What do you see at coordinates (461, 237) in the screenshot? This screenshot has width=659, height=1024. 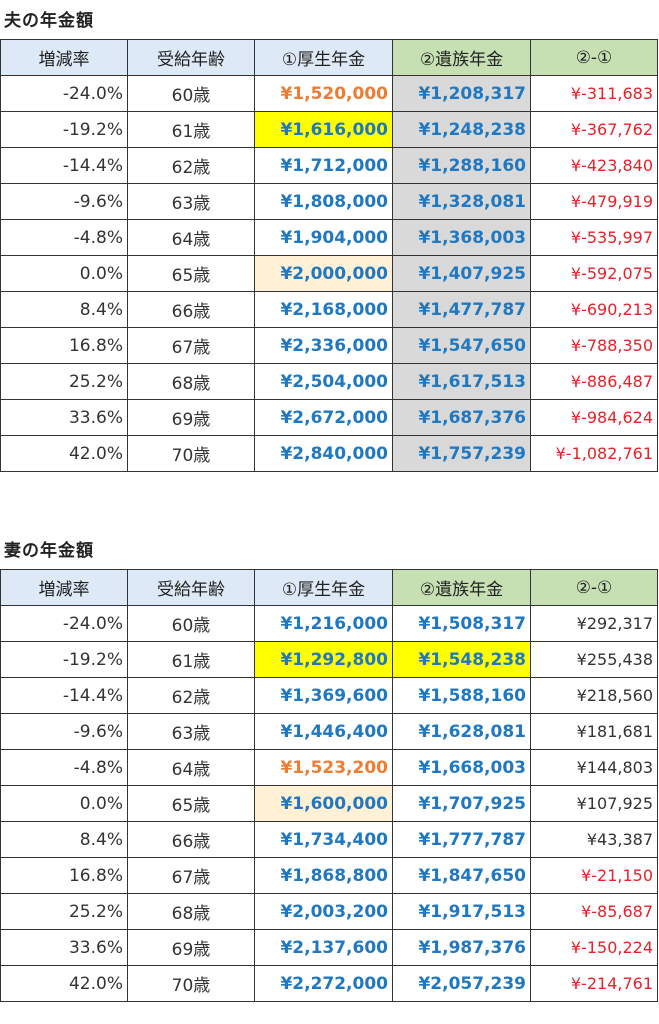 I see `izoku-nenkin-cell: ¥1,368,003` at bounding box center [461, 237].